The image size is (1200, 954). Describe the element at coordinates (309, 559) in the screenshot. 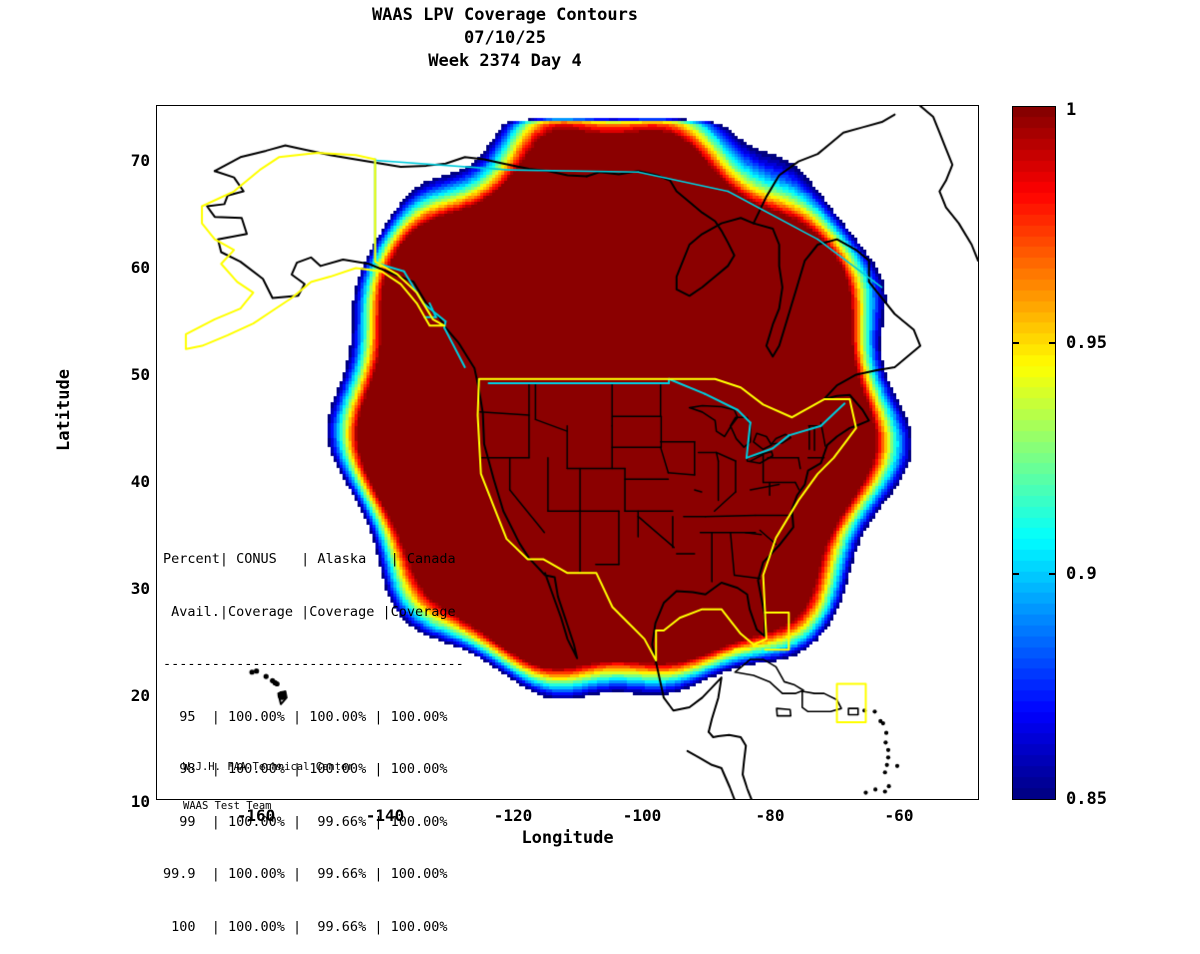

I see `stats-header-row-1: Percent| CONUS | Alaska | Canada` at that location.